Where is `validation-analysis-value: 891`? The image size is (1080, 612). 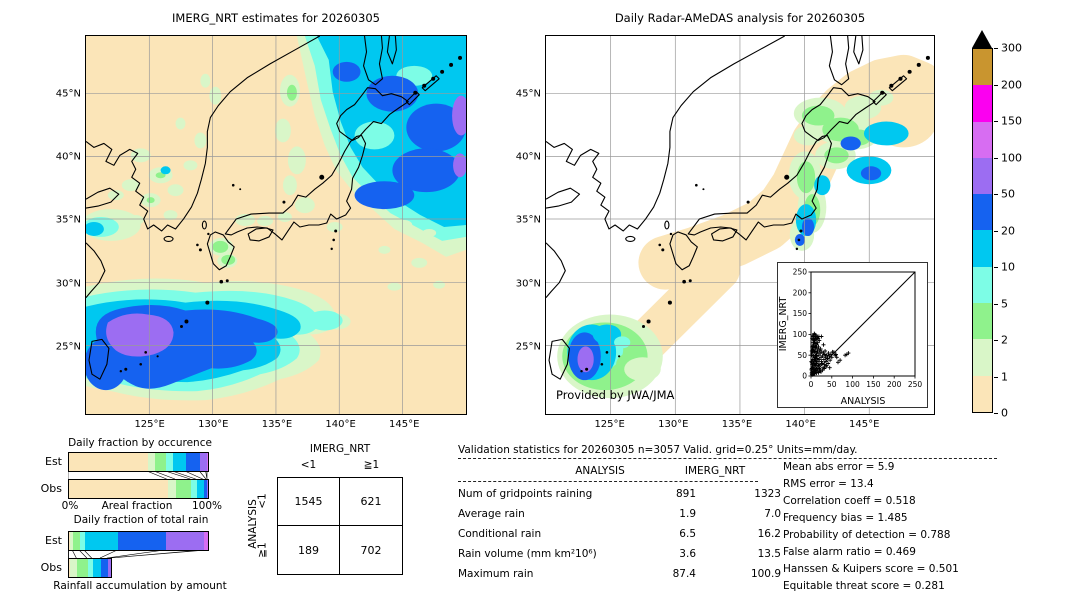
validation-analysis-value: 891 is located at coordinates (685, 494).